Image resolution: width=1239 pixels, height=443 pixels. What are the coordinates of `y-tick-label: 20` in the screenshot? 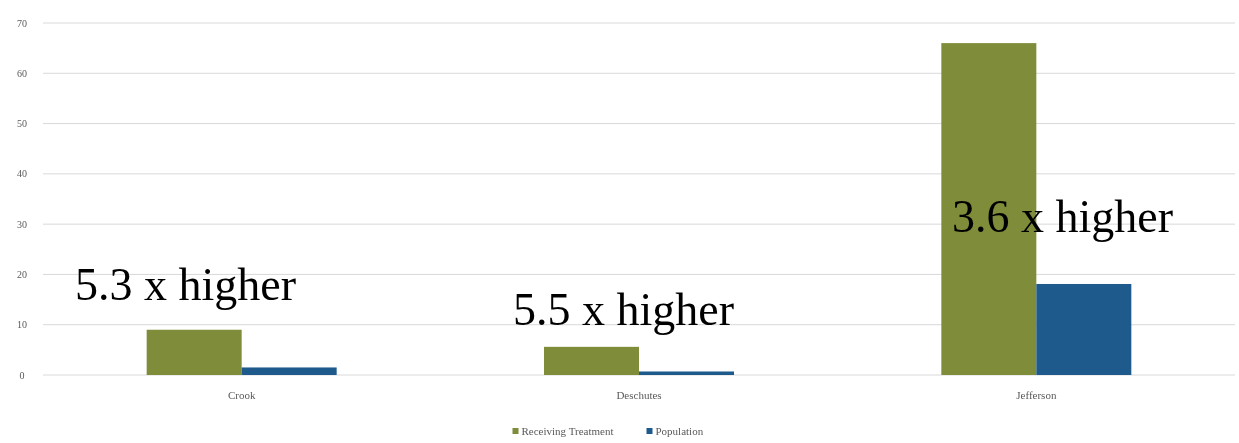 It's located at (22, 274).